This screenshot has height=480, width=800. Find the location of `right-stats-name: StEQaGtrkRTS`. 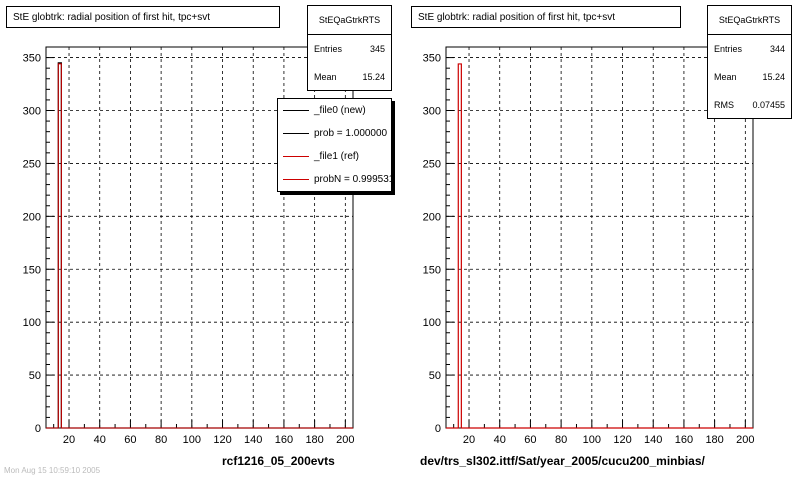

right-stats-name: StEQaGtrkRTS is located at coordinates (749, 20).